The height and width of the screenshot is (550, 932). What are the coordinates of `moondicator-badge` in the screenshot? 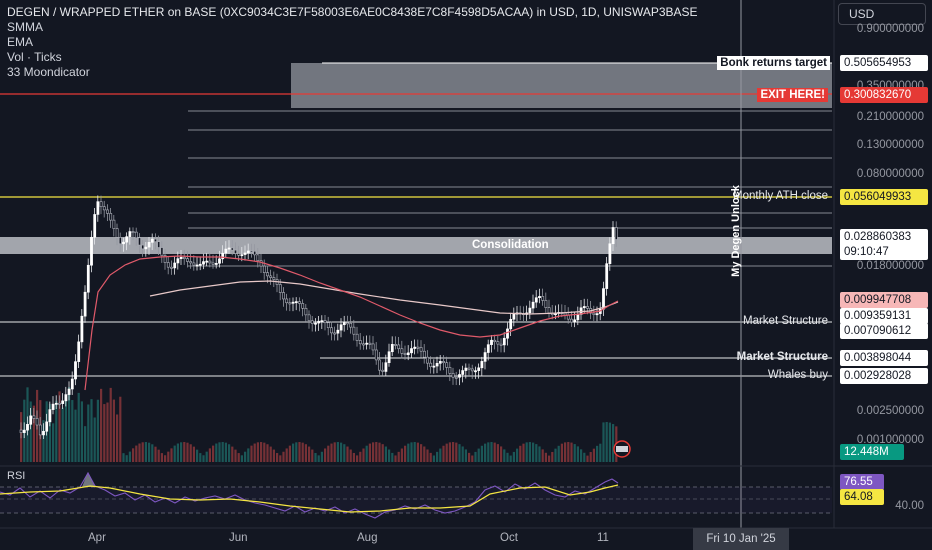 It's located at (622, 449).